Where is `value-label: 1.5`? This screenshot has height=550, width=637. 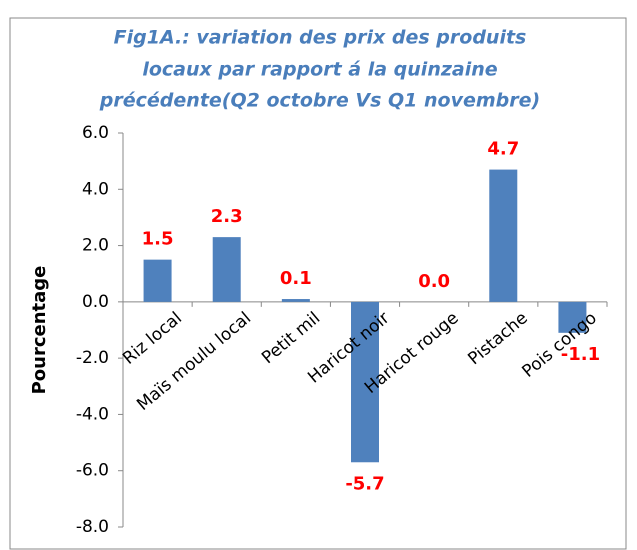
value-label: 1.5 is located at coordinates (158, 239).